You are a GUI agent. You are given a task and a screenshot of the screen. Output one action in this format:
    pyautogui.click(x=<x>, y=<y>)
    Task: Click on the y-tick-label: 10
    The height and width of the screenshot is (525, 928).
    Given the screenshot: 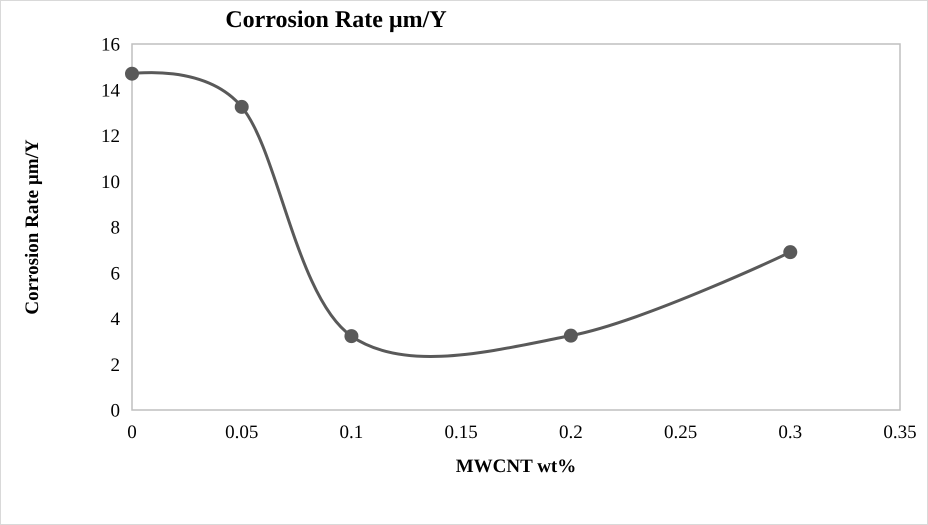 What is the action you would take?
    pyautogui.click(x=110, y=182)
    